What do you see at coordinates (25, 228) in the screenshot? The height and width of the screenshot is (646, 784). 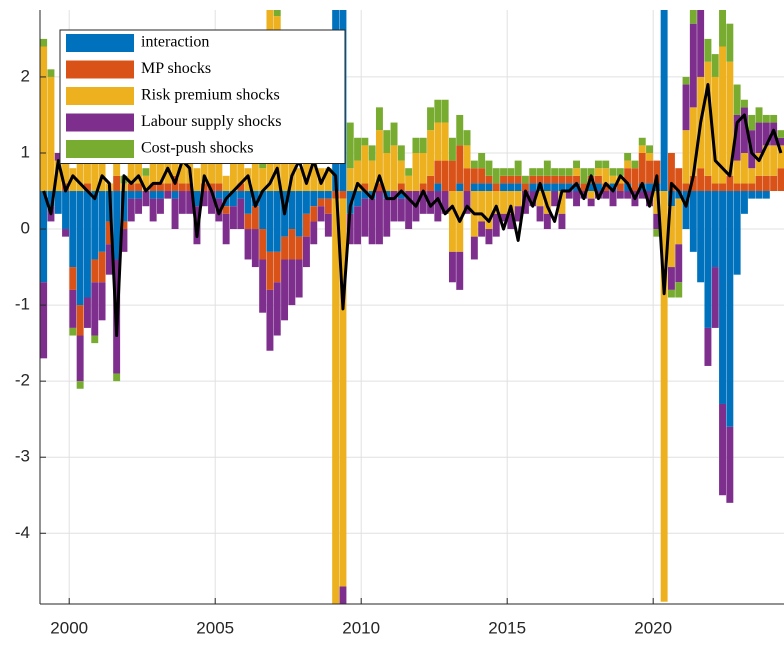 I see `y-tick-label: 0` at bounding box center [25, 228].